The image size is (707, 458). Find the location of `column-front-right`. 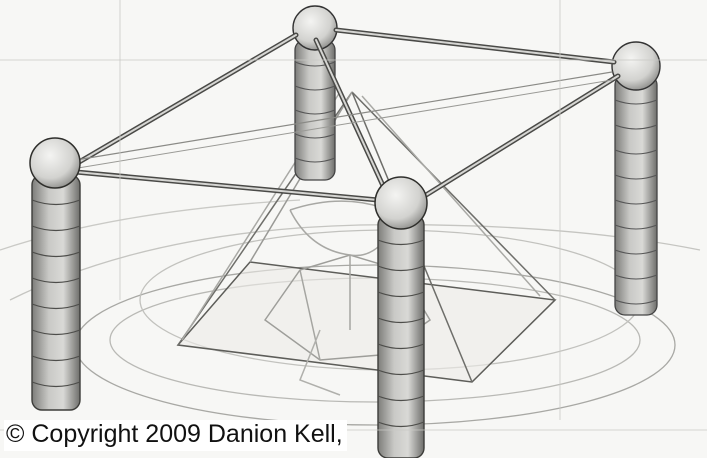

column-front-right is located at coordinates (401, 317).